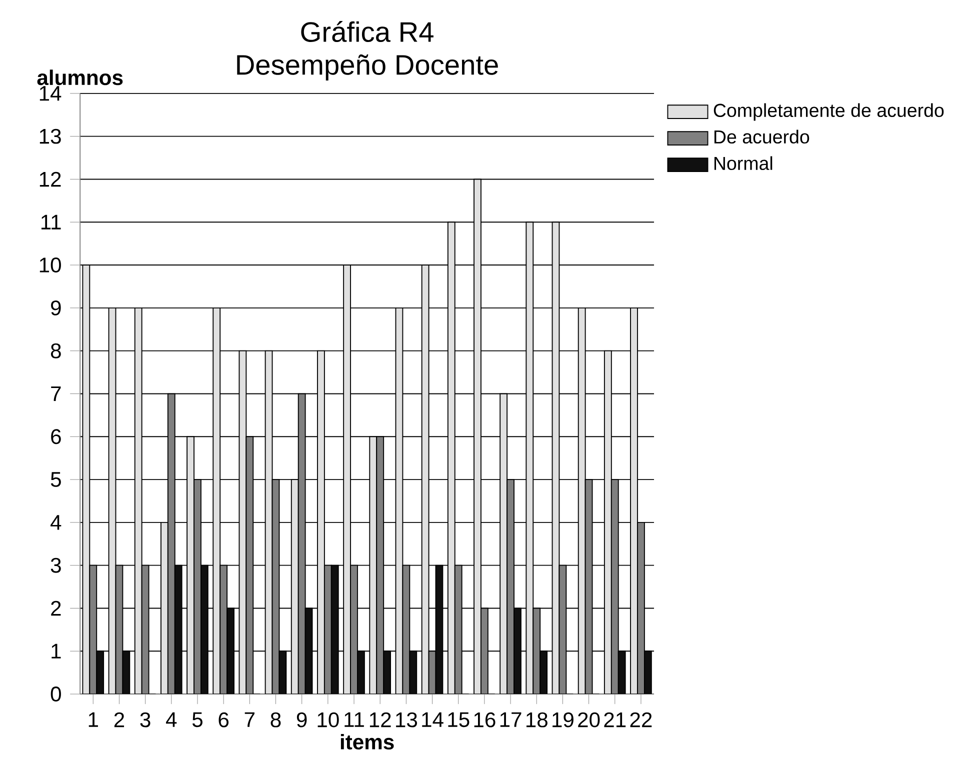  I want to click on x-tick-label: 3, so click(145, 720).